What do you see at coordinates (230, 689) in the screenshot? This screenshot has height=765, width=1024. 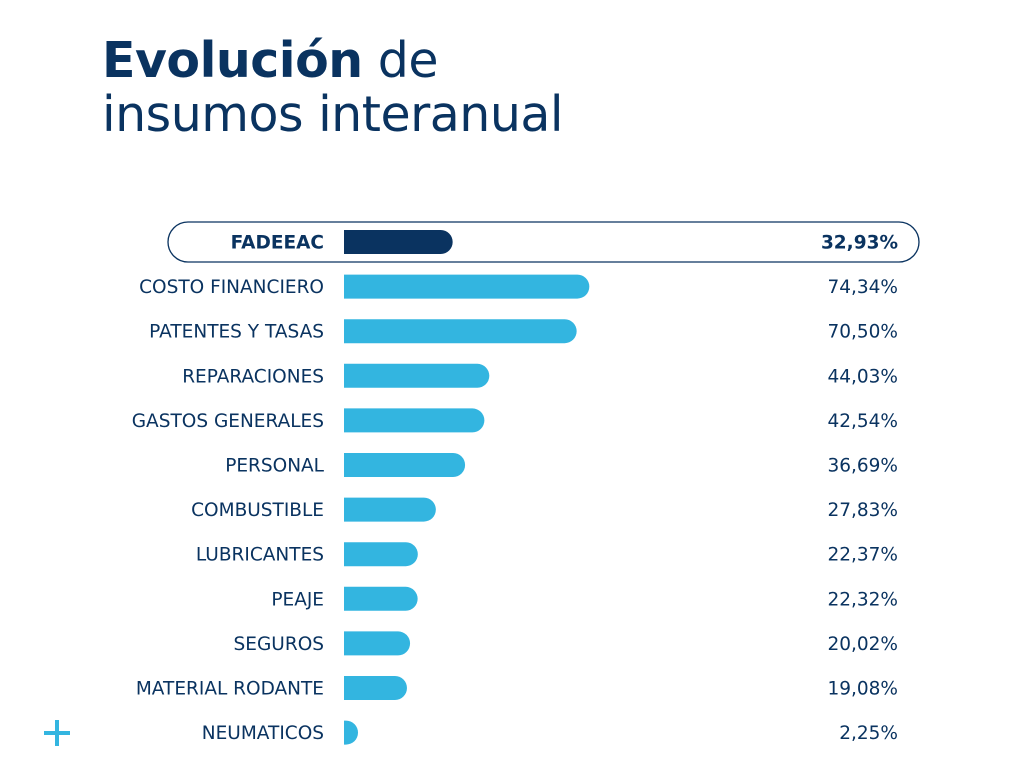 I see `category-label: MATERIAL RODANTE` at bounding box center [230, 689].